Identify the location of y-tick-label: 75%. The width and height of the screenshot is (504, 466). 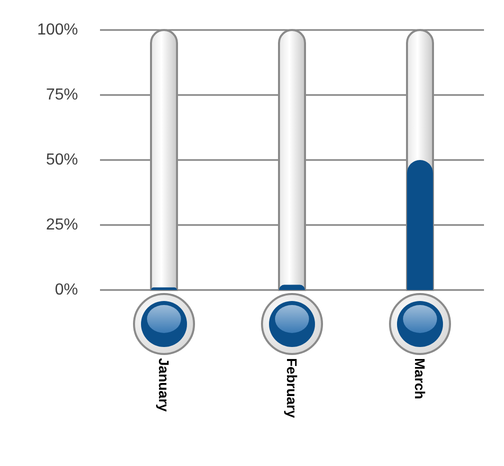
(62, 95).